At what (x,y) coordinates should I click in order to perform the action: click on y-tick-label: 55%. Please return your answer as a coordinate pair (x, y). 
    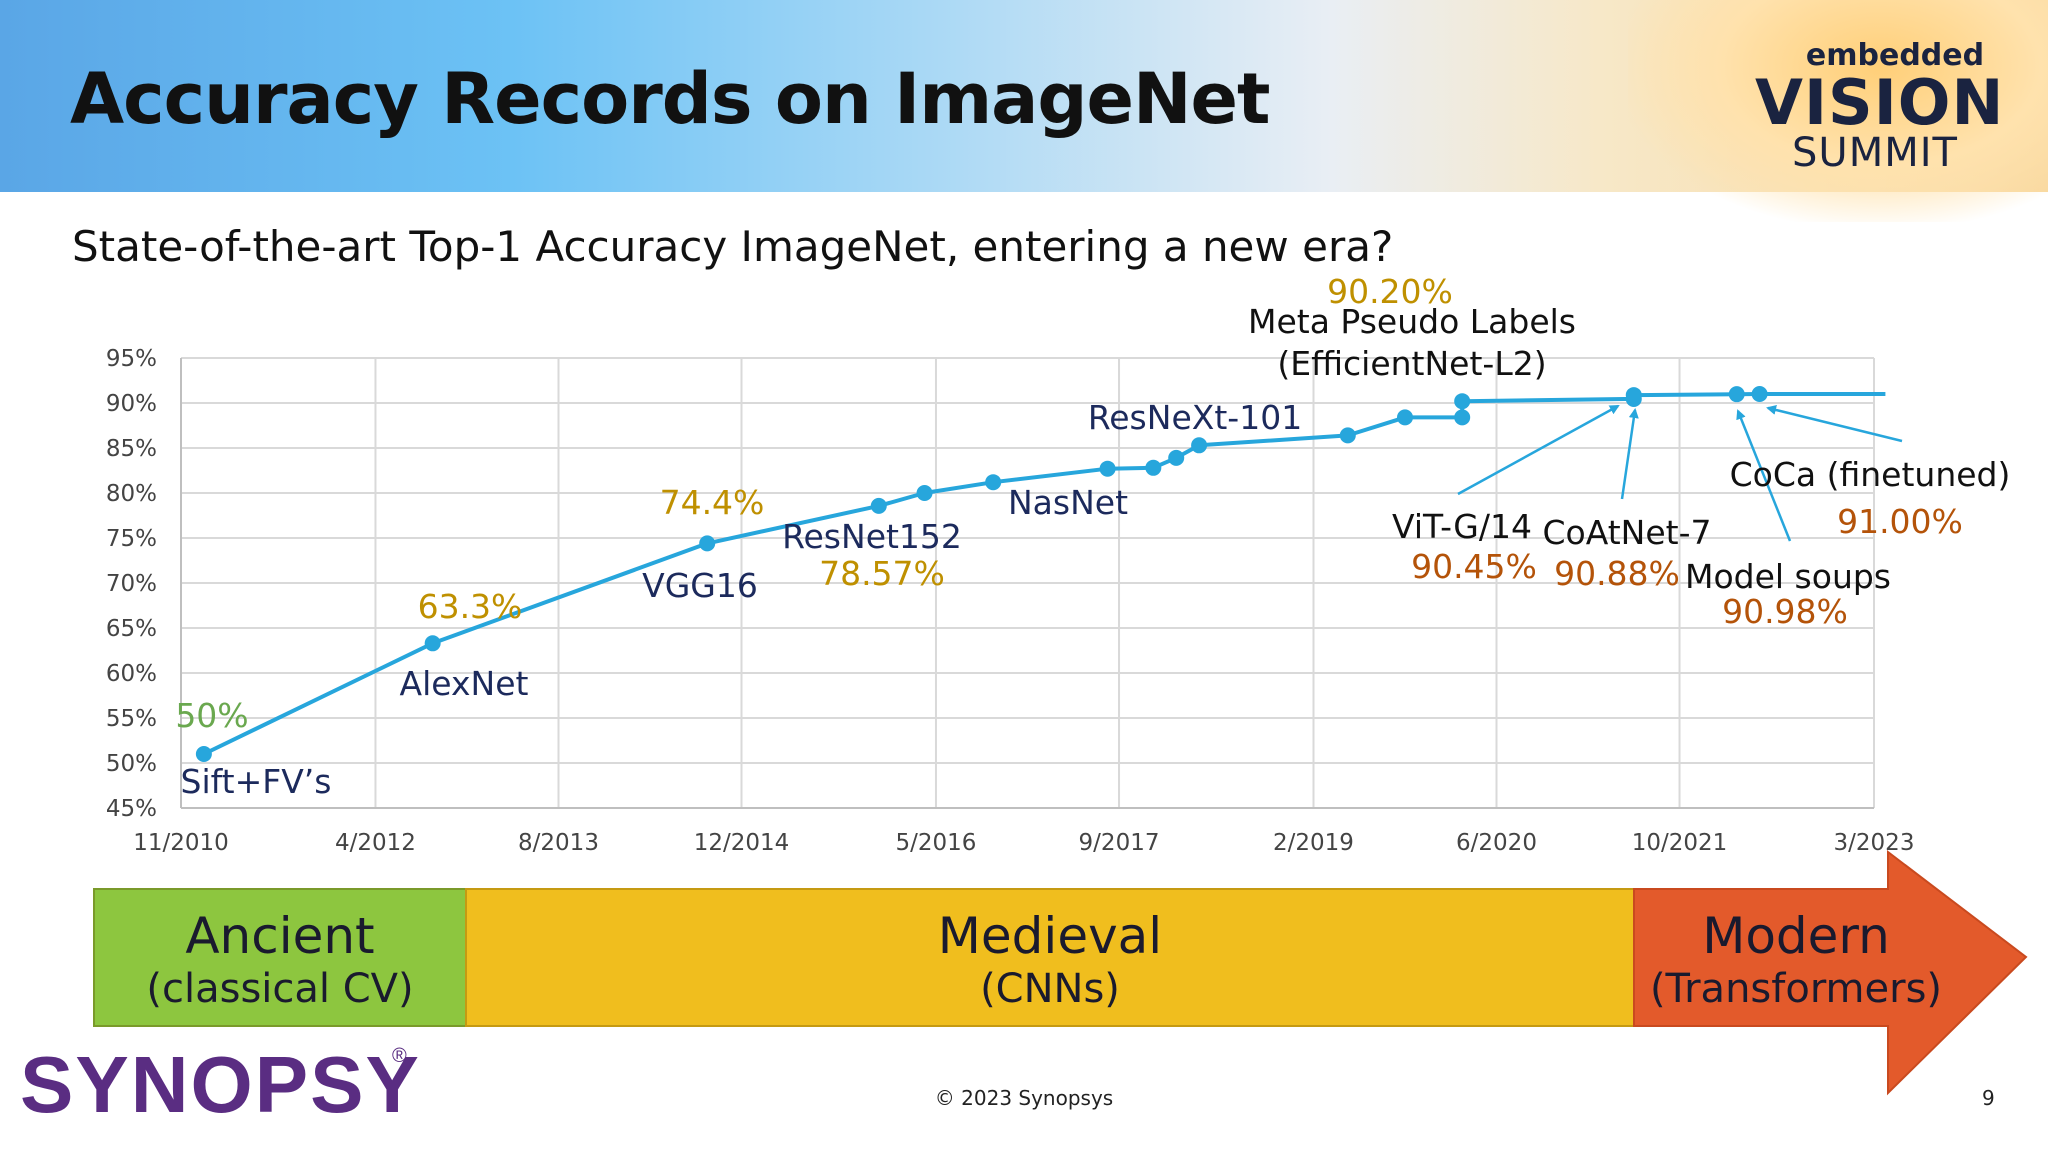
    Looking at the image, I should click on (131, 719).